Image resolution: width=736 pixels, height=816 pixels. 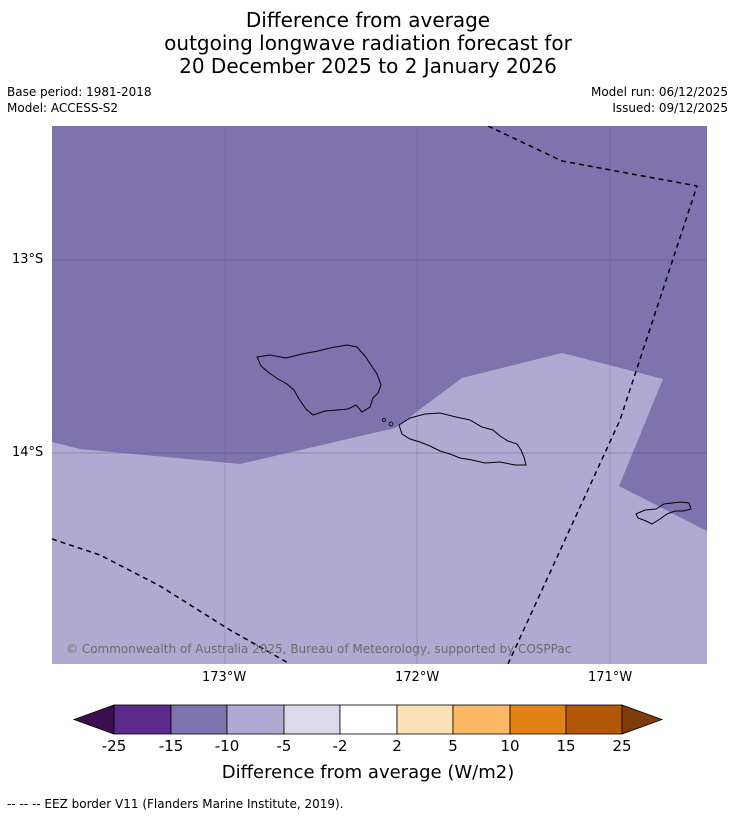 I want to click on colorbar-tick-label: -25, so click(x=114, y=746).